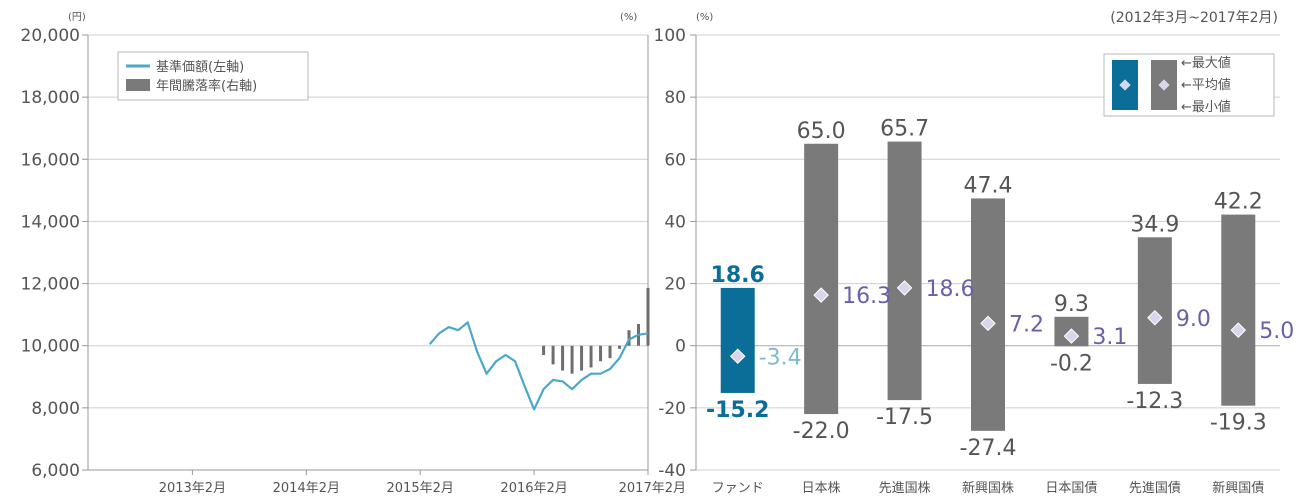 This screenshot has width=1296, height=501. I want to click on left-x-tick-label: 2017年2月, so click(652, 488).